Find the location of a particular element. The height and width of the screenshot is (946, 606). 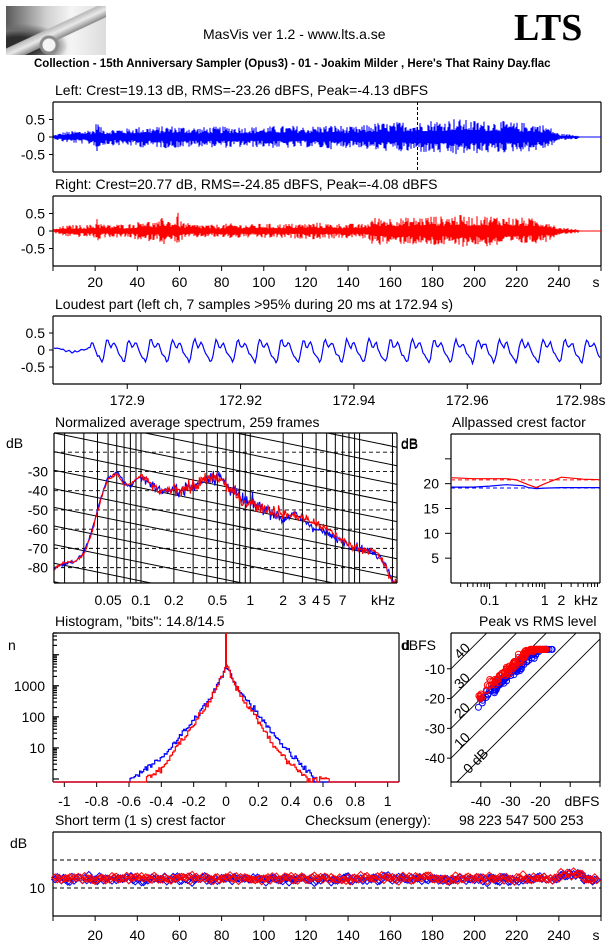

peak-rms-frame is located at coordinates (525, 707).